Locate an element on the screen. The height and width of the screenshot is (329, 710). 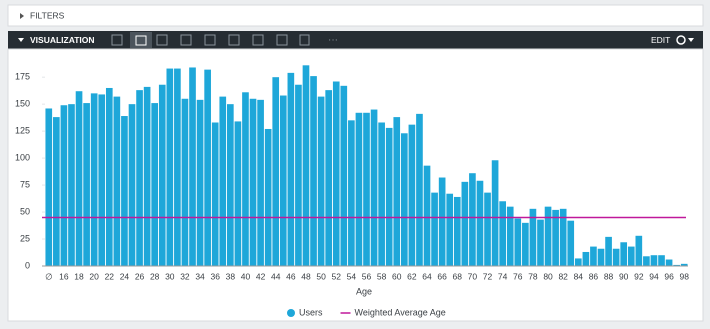
legend-label: Users is located at coordinates (311, 312).